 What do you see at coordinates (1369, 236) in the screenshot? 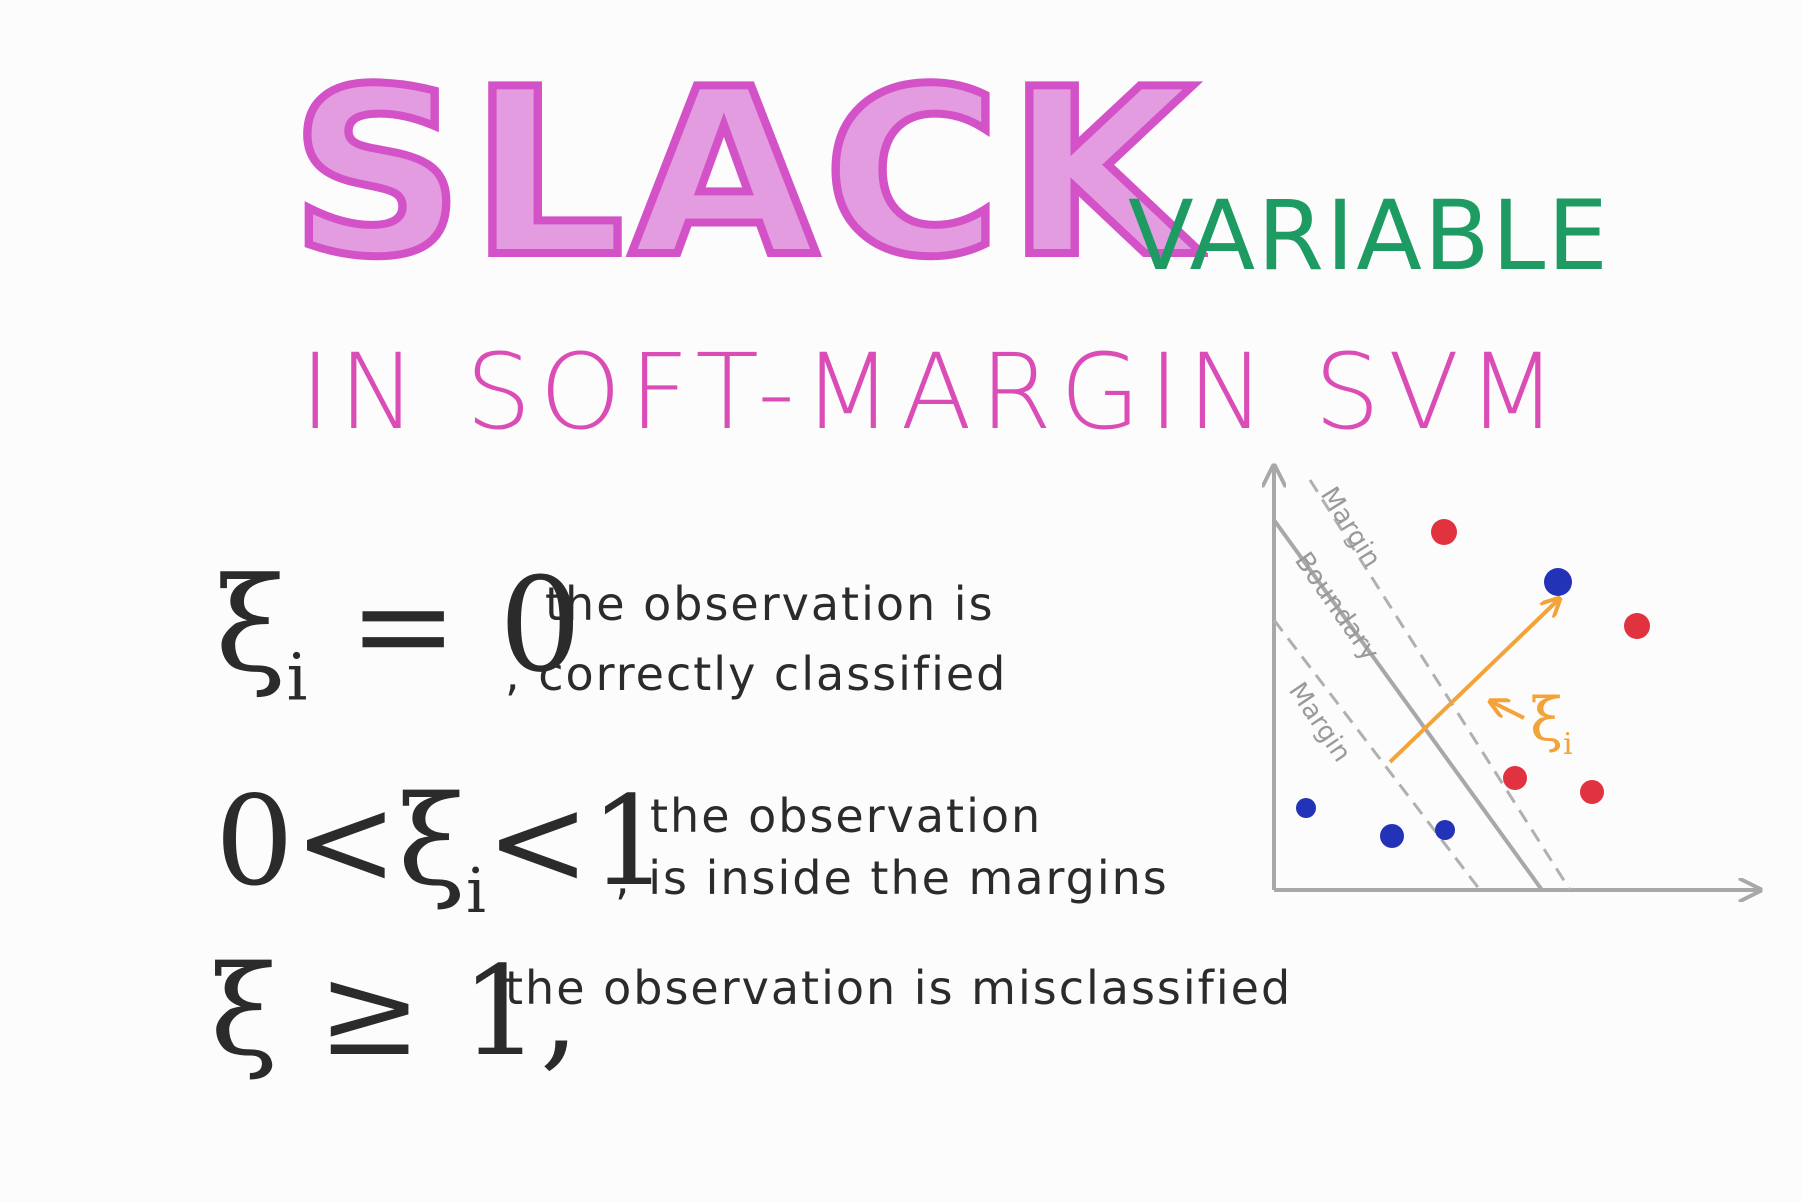
I see `title-variable: VARIABLE` at bounding box center [1369, 236].